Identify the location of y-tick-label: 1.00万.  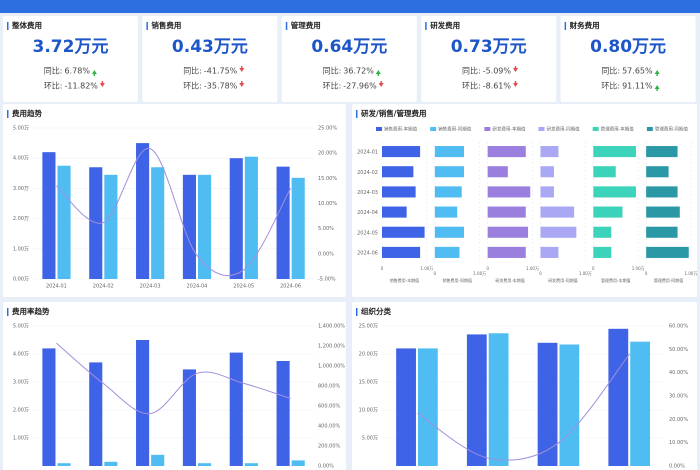
(21, 249).